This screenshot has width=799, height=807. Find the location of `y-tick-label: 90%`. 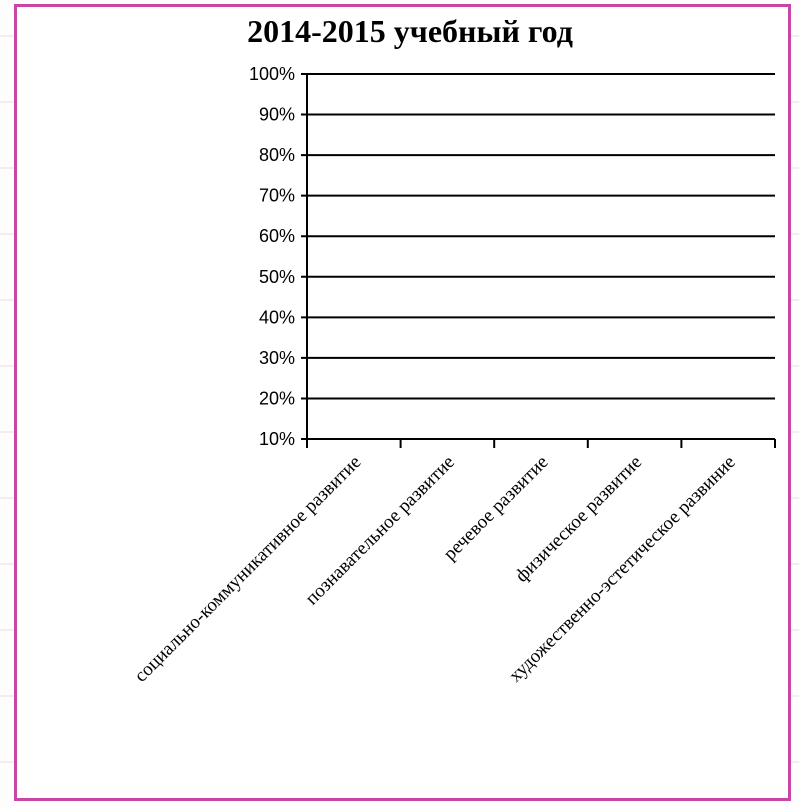

y-tick-label: 90% is located at coordinates (277, 115).